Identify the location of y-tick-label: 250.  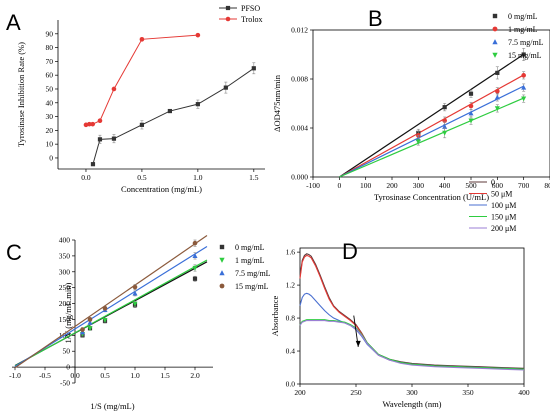
(65, 287).